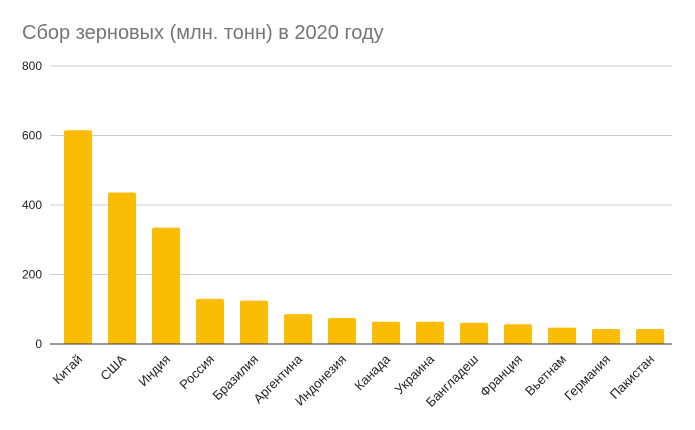  I want to click on y-tick-labels: 0 200 400 600 800, so click(32, 205).